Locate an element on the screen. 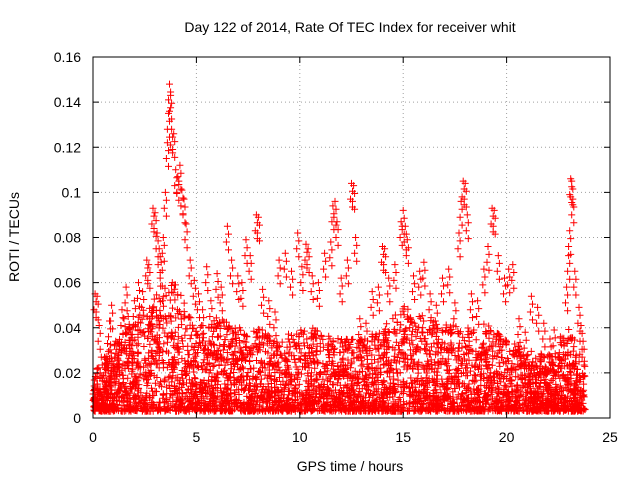  y-tick-label: 0.12 is located at coordinates (67, 147).